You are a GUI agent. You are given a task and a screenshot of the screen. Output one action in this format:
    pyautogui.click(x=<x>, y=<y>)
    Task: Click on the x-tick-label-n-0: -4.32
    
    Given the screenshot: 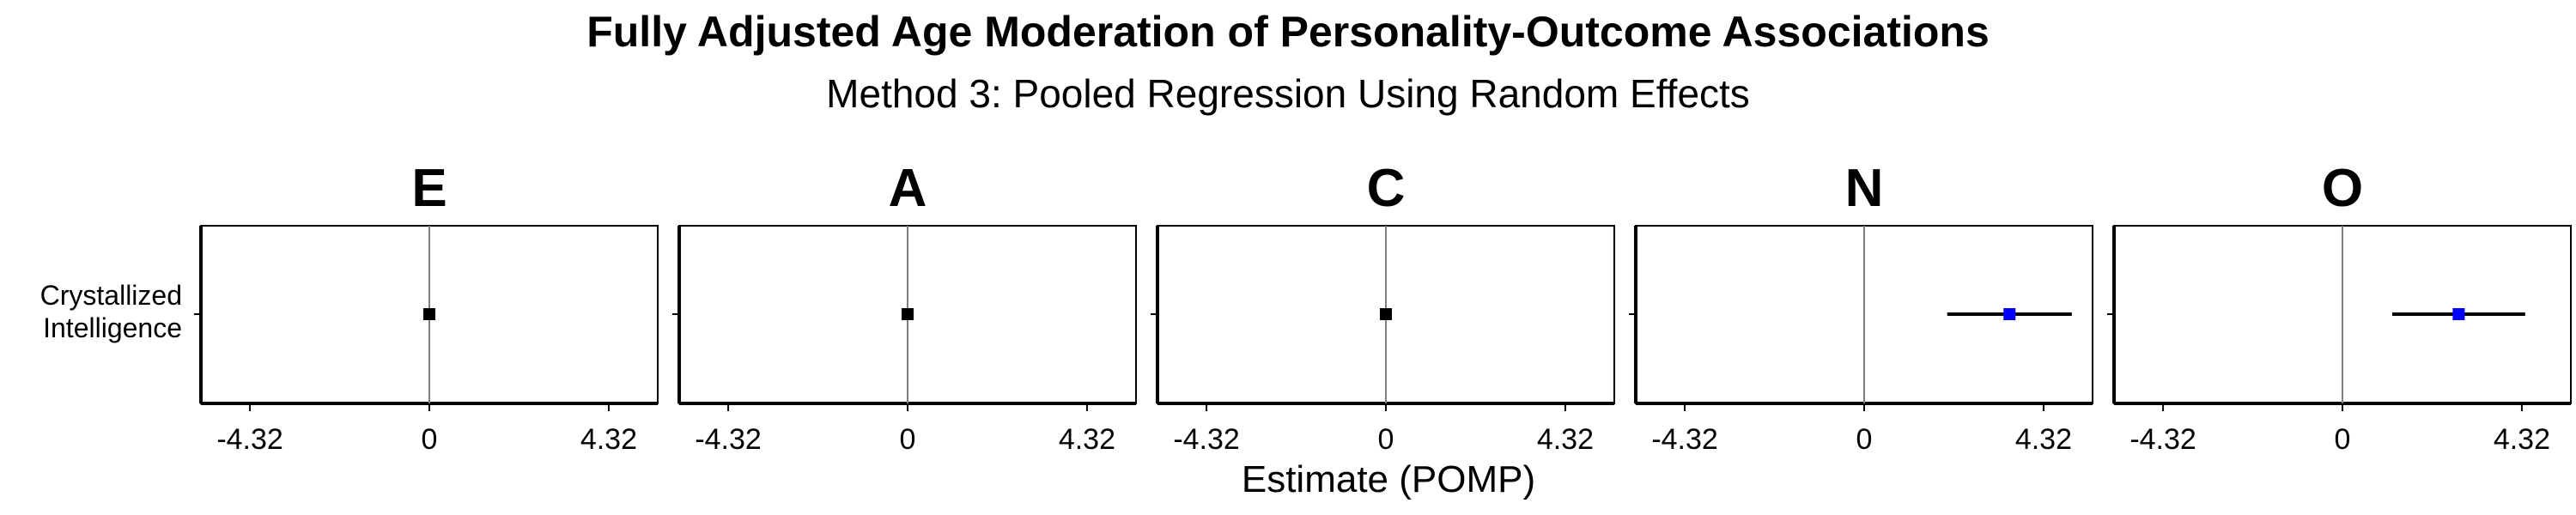 What is the action you would take?
    pyautogui.click(x=1685, y=439)
    